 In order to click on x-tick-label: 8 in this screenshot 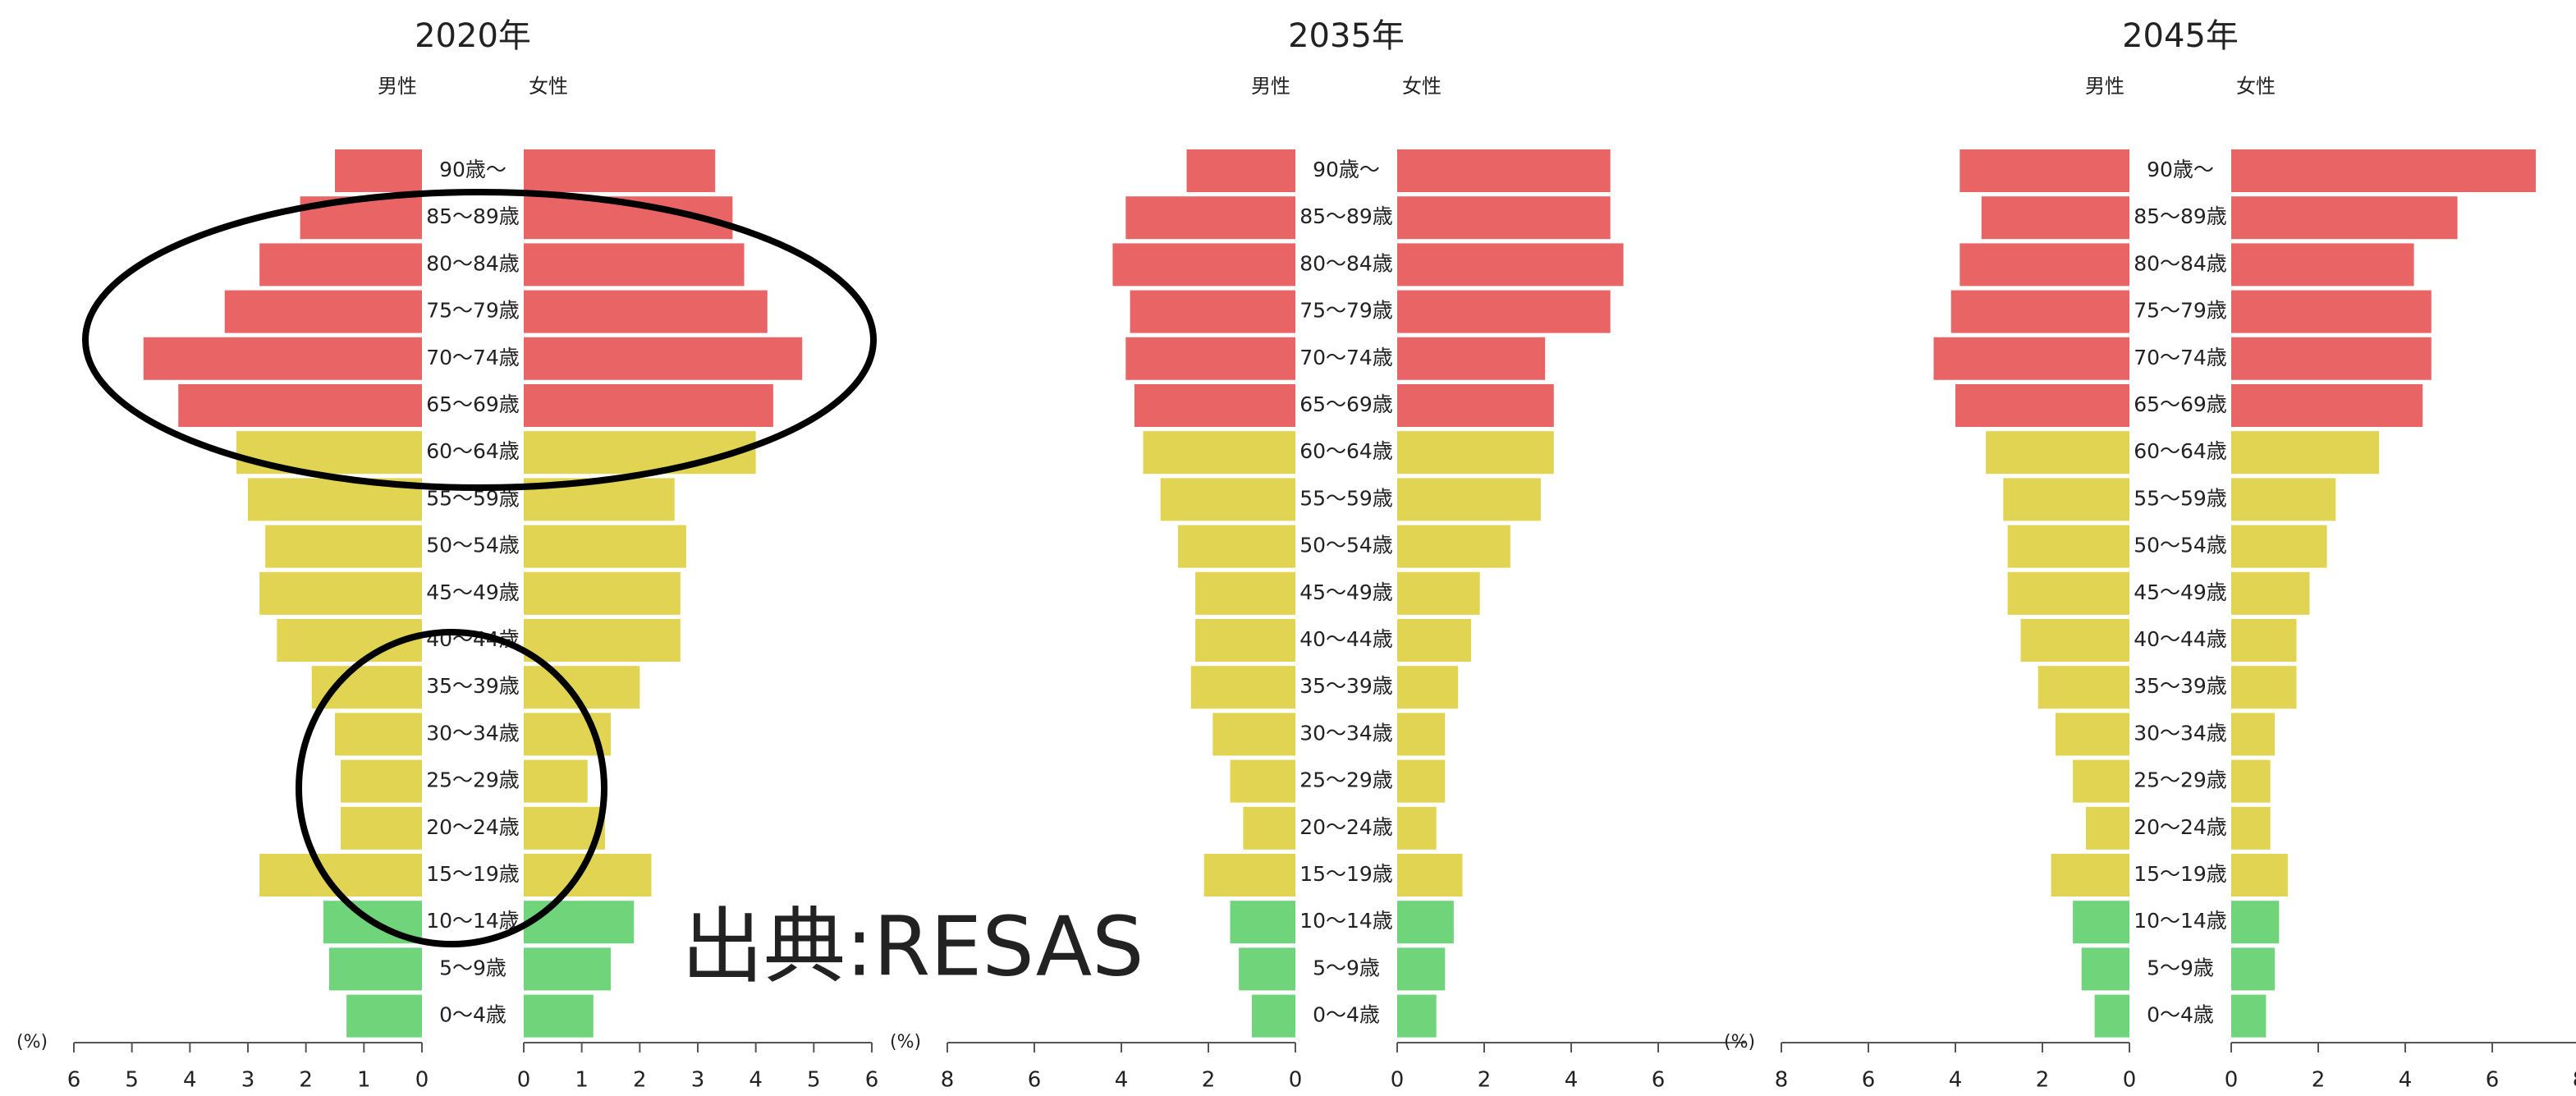, I will do `click(2575, 1080)`.